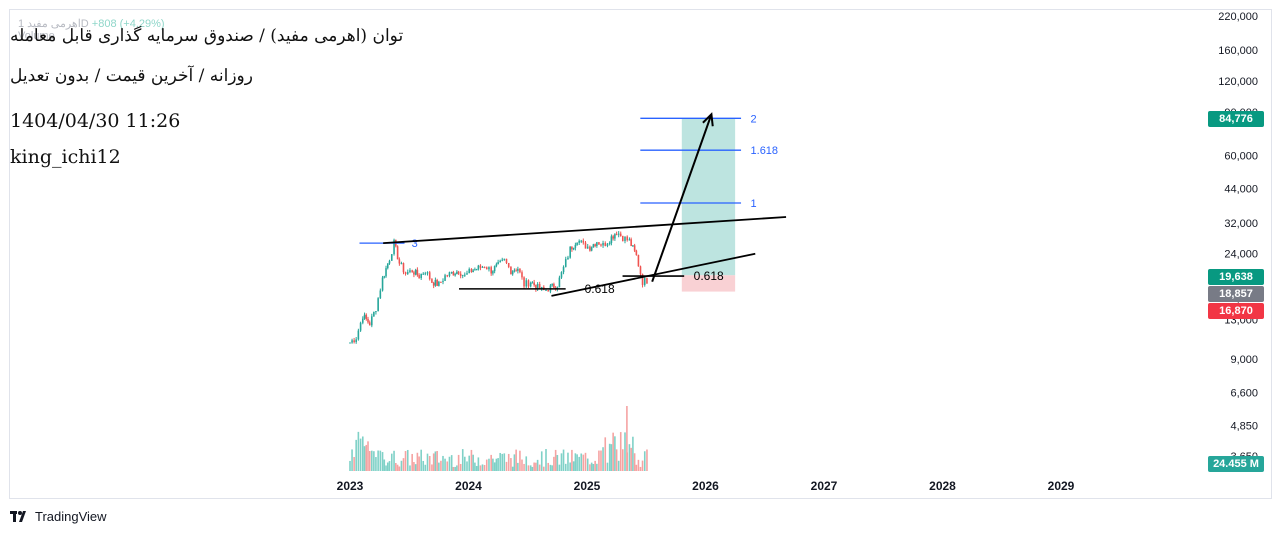 This screenshot has width=1282, height=535. Describe the element at coordinates (765, 151) in the screenshot. I see `fib-level-label: 1.618` at that location.